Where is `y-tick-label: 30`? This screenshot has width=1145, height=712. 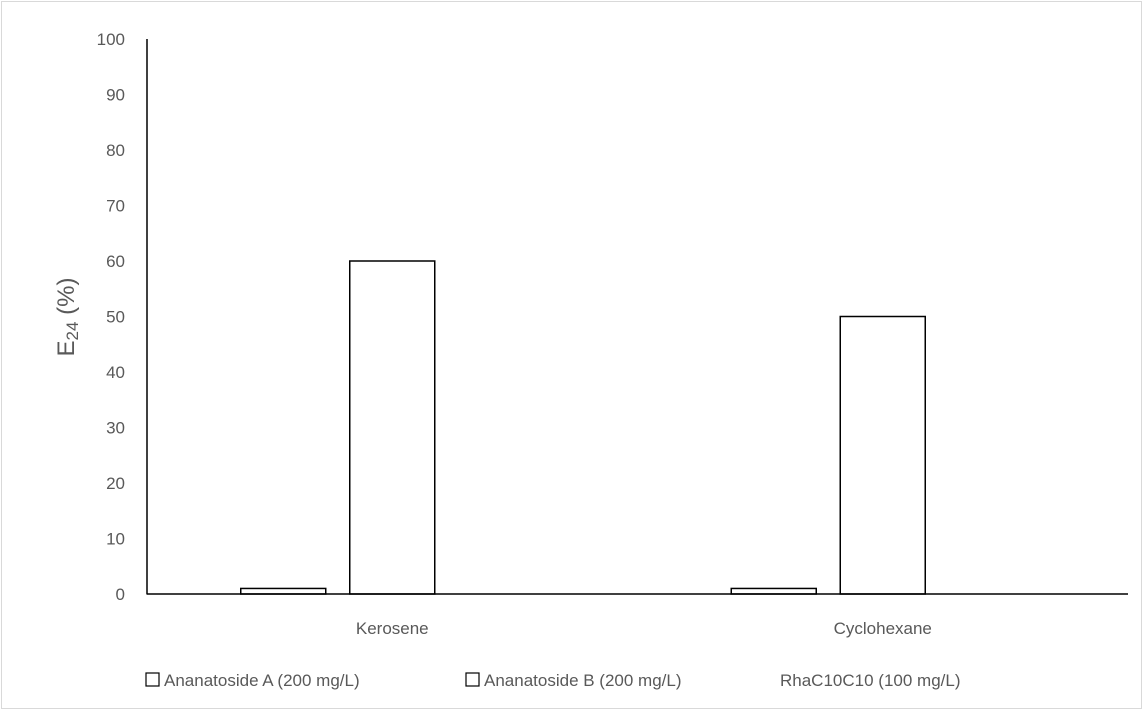 y-tick-label: 30 is located at coordinates (115, 428).